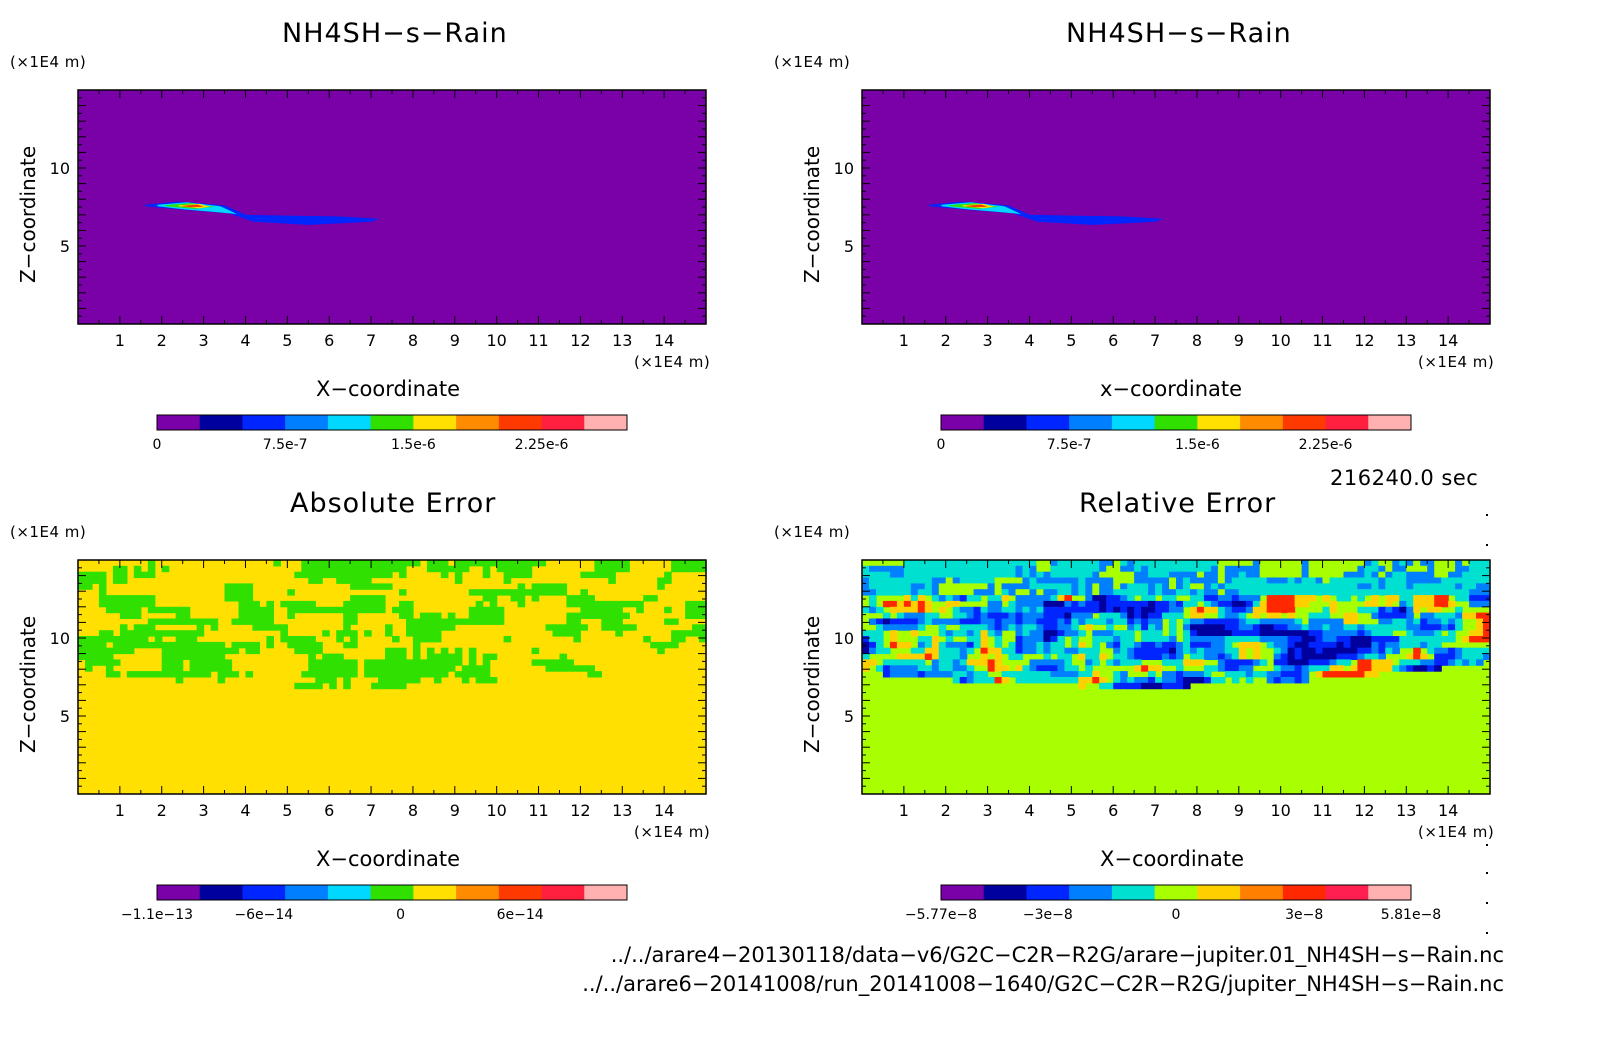  I want to click on chart-title: NH4SH−s−Rain, so click(395, 33).